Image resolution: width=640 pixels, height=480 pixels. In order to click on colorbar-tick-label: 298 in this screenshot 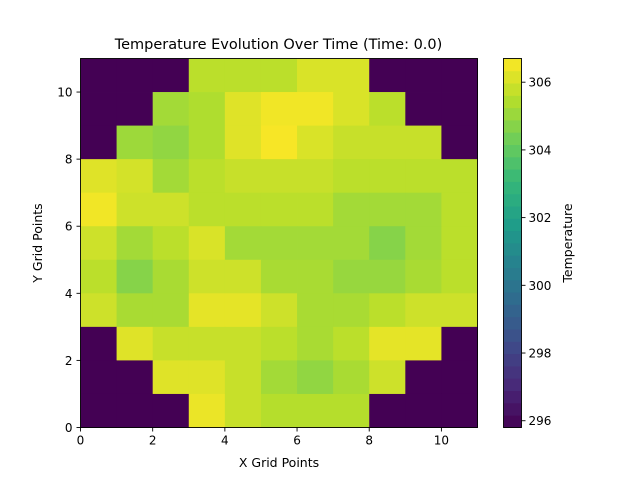, I will do `click(540, 354)`.